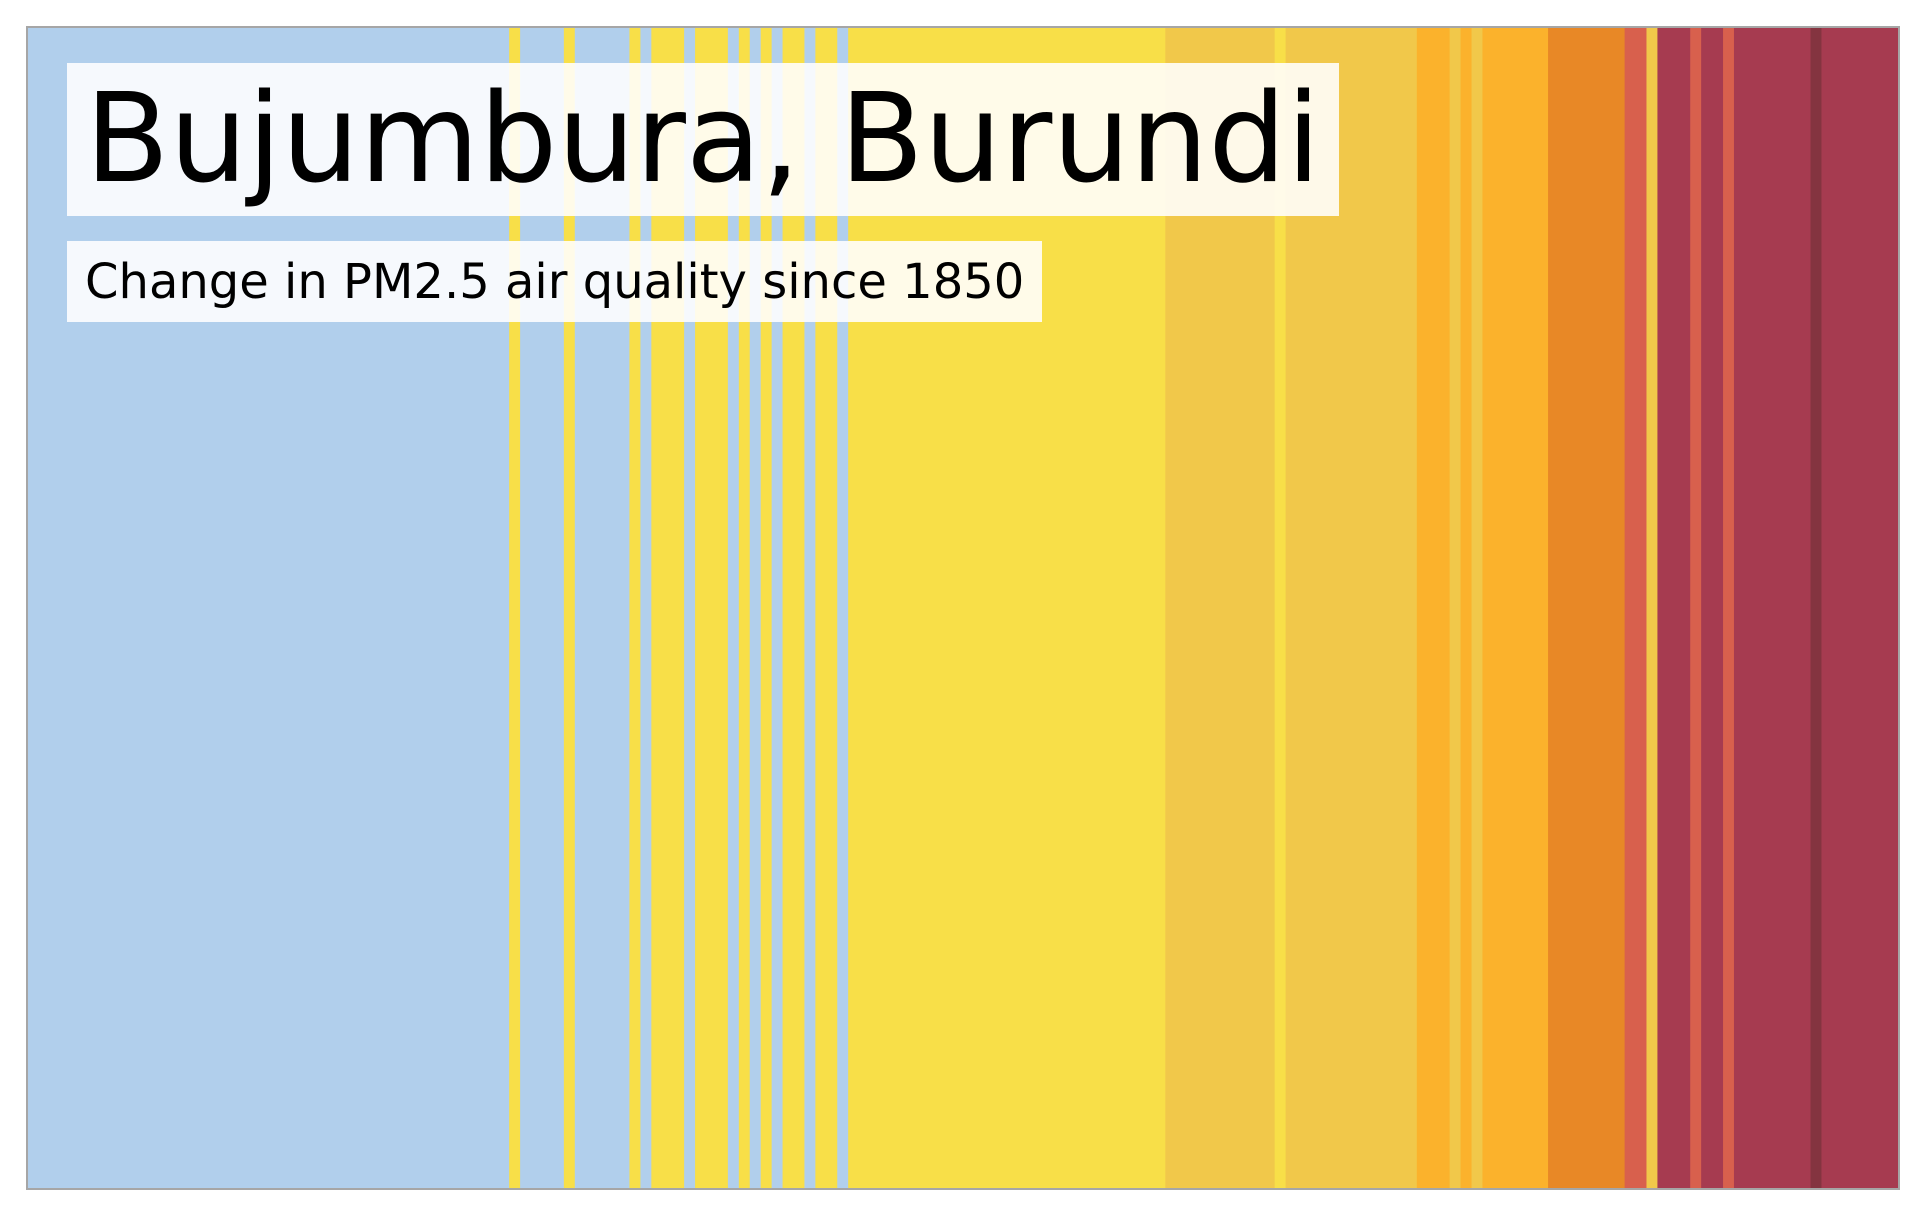 This screenshot has width=1915, height=1215. I want to click on stripe-2006, so click(1772, 608).